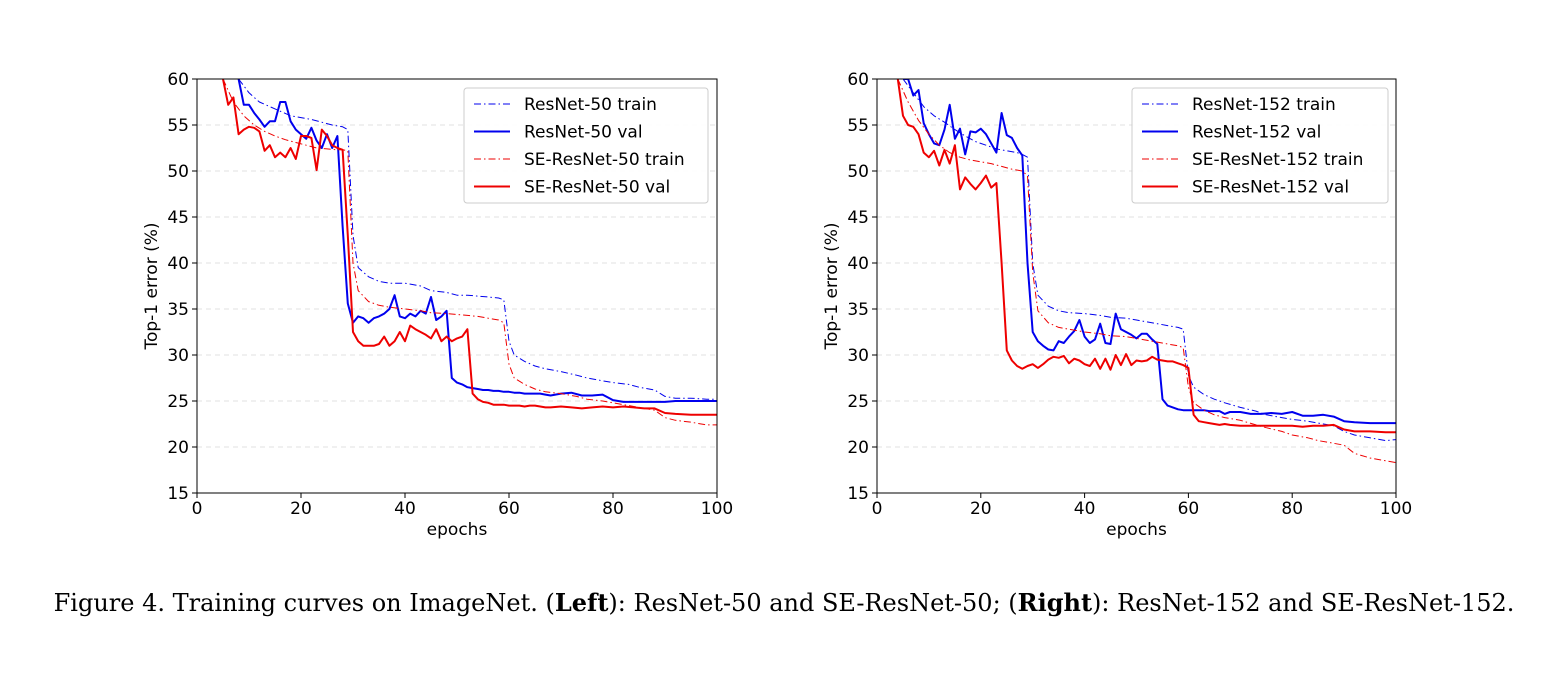 Image resolution: width=1568 pixels, height=683 pixels. I want to click on caption-right-label: Right, so click(1055, 602).